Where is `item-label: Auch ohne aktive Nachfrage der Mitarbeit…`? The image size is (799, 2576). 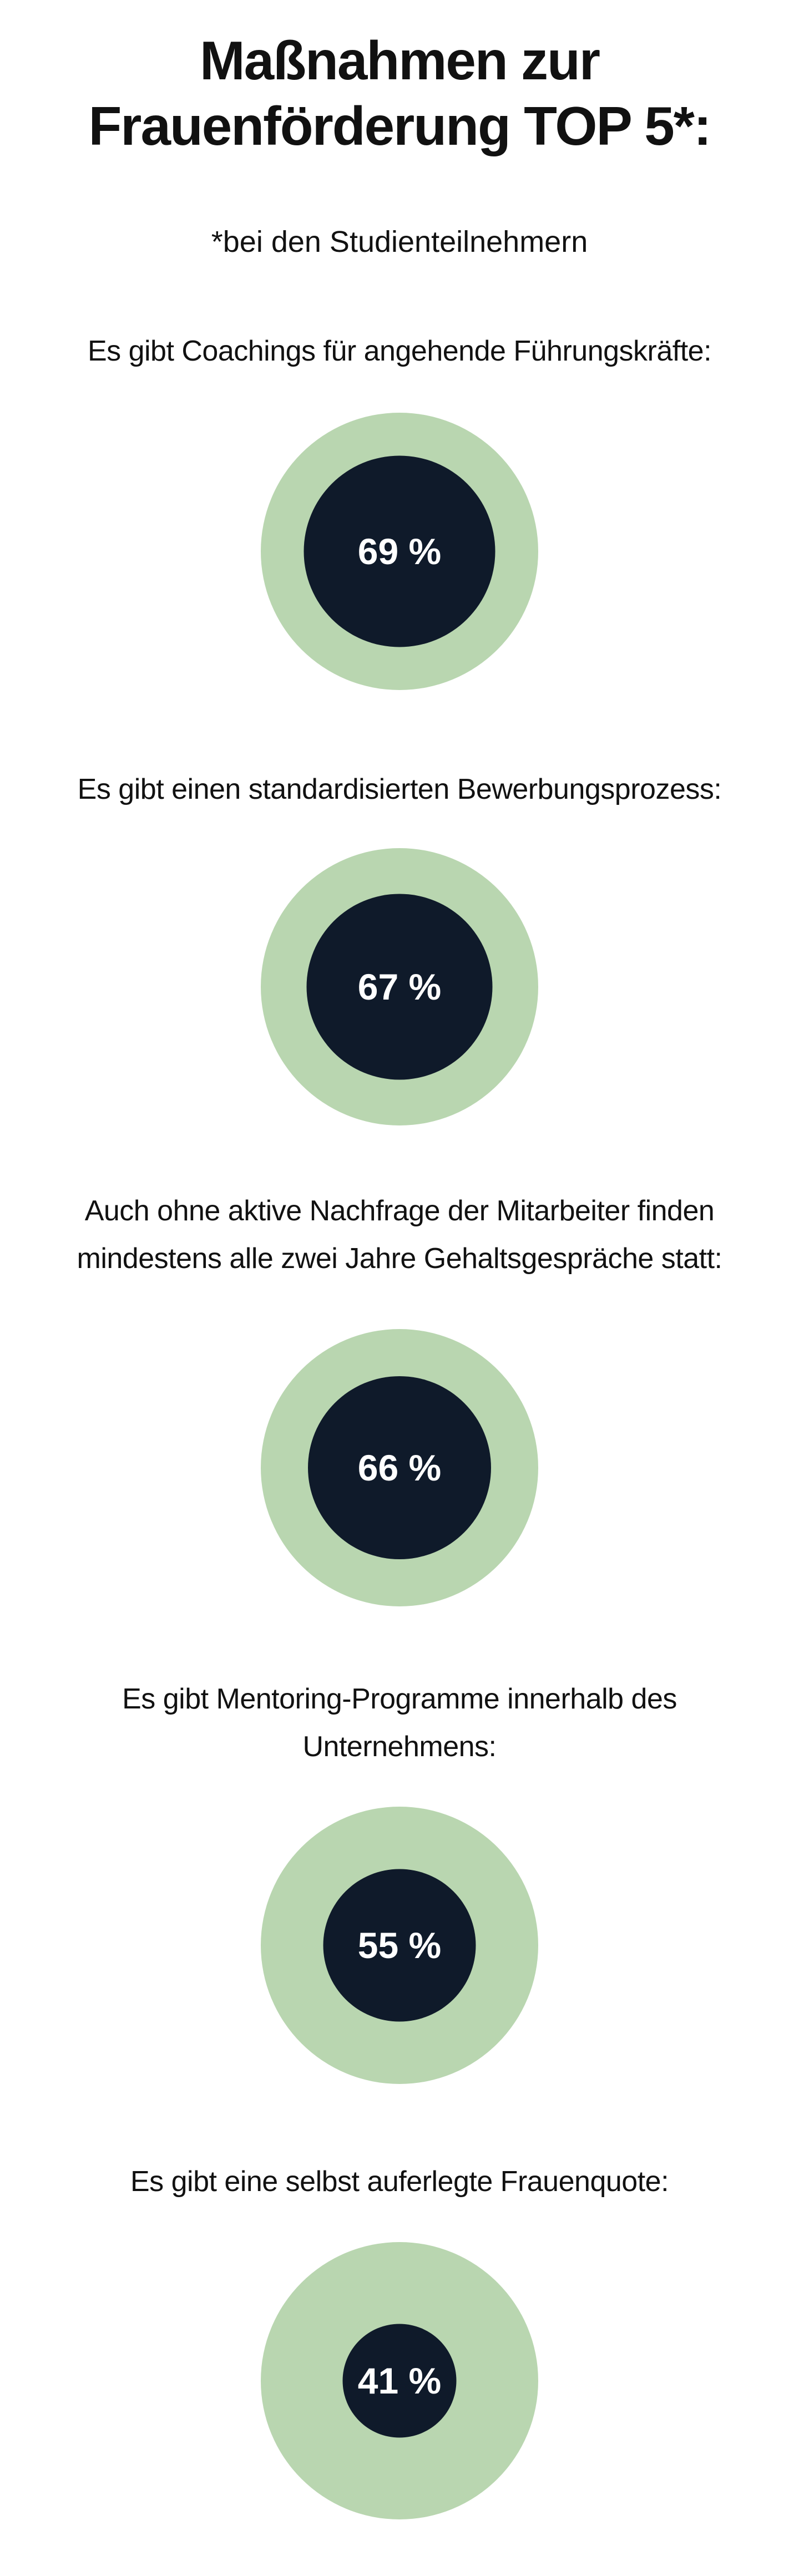 item-label: Auch ohne aktive Nachfrage der Mitarbeit… is located at coordinates (399, 1235).